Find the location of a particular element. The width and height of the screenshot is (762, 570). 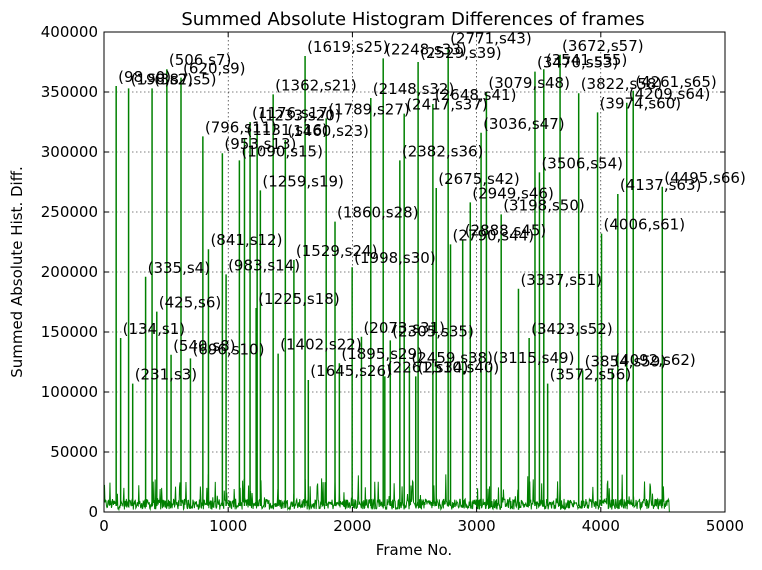

peak-label: (3337,s51) is located at coordinates (561, 280).